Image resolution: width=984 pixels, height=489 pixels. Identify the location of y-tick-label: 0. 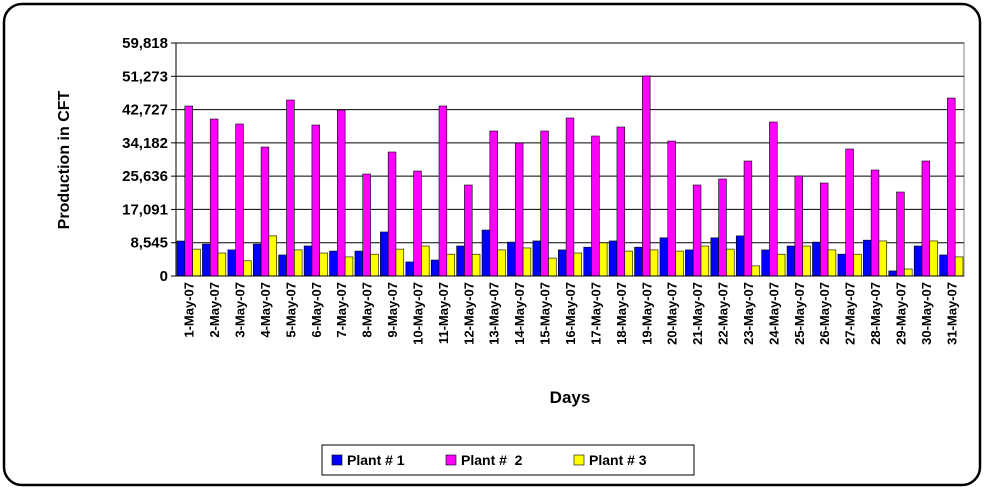
(164, 276).